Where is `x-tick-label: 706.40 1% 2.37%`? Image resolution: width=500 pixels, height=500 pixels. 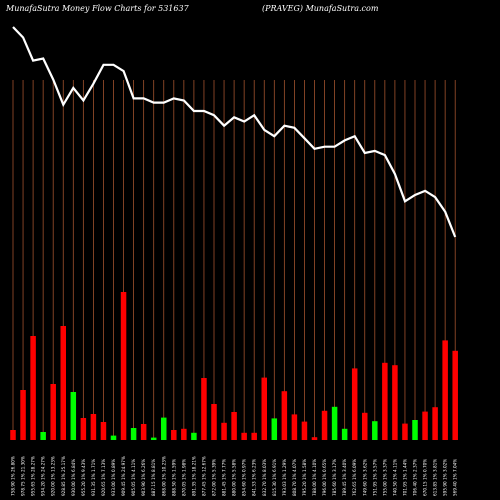
x-tick-label: 706.40 1% 2.37% is located at coordinates (415, 477).